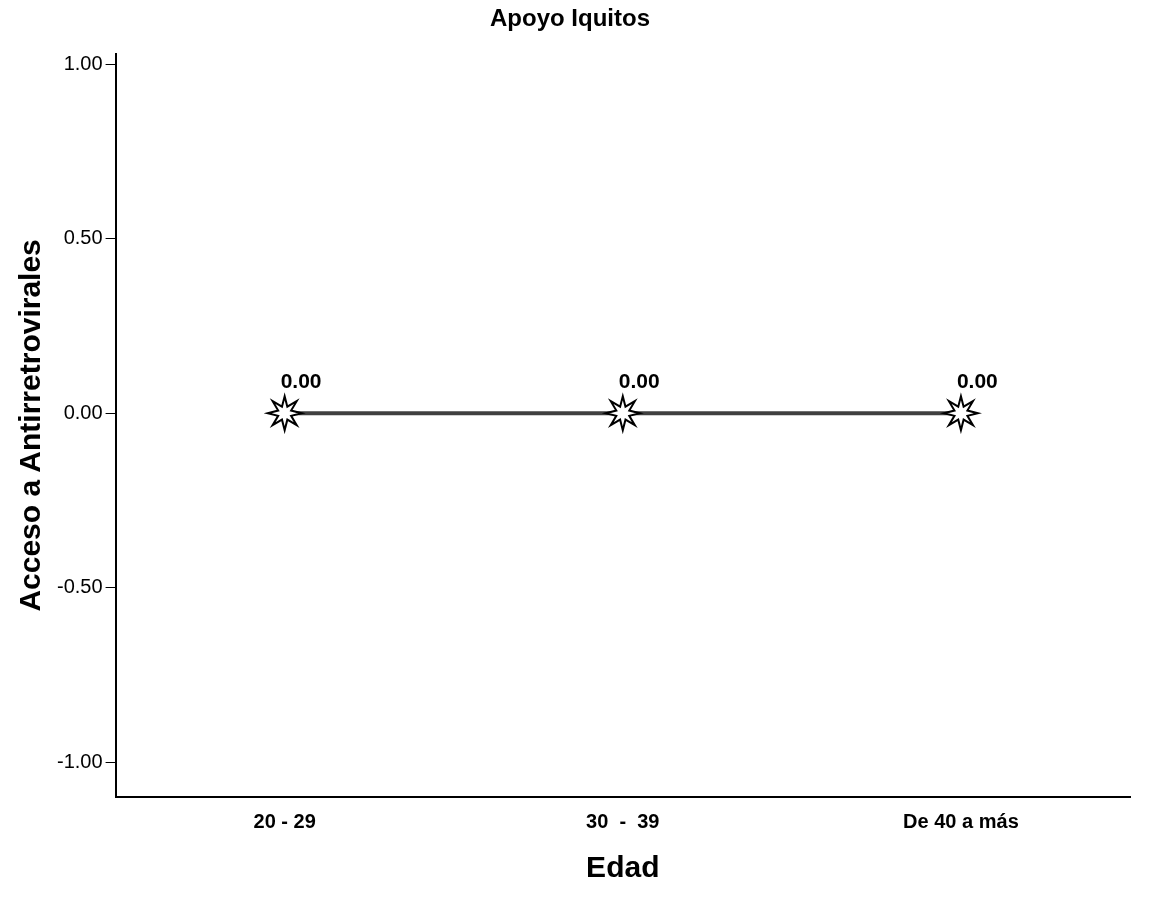  What do you see at coordinates (30, 425) in the screenshot?
I see `y-axis-title: Acceso a Antirretrovirales` at bounding box center [30, 425].